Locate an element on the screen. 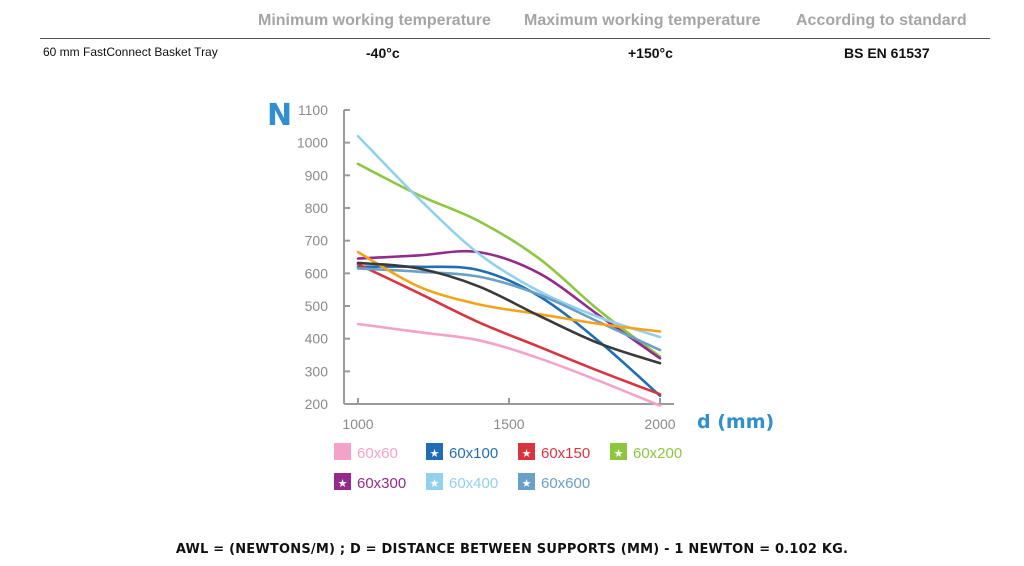  legend-item-60x200: ★ 60x200 is located at coordinates (646, 452).